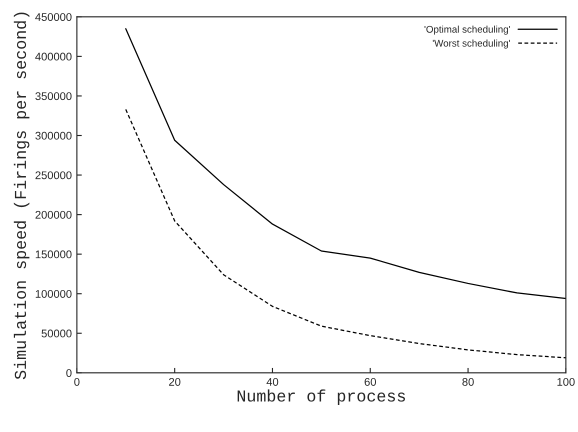 The image size is (578, 432). I want to click on y-tick-label: 0, so click(69, 373).